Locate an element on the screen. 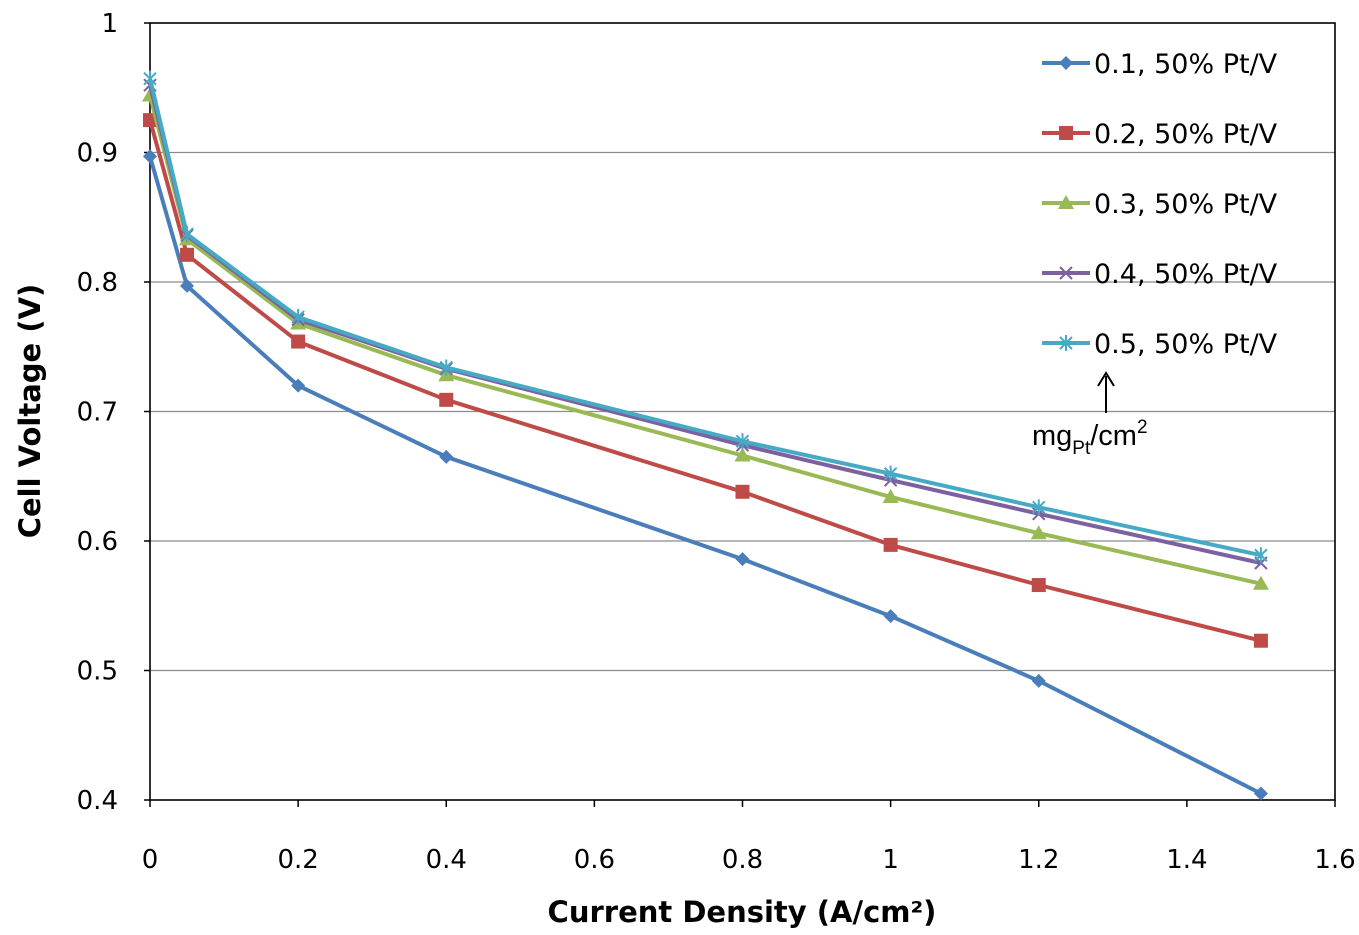 This screenshot has width=1359, height=935. x-tick-label: 1.2 is located at coordinates (1038, 860).